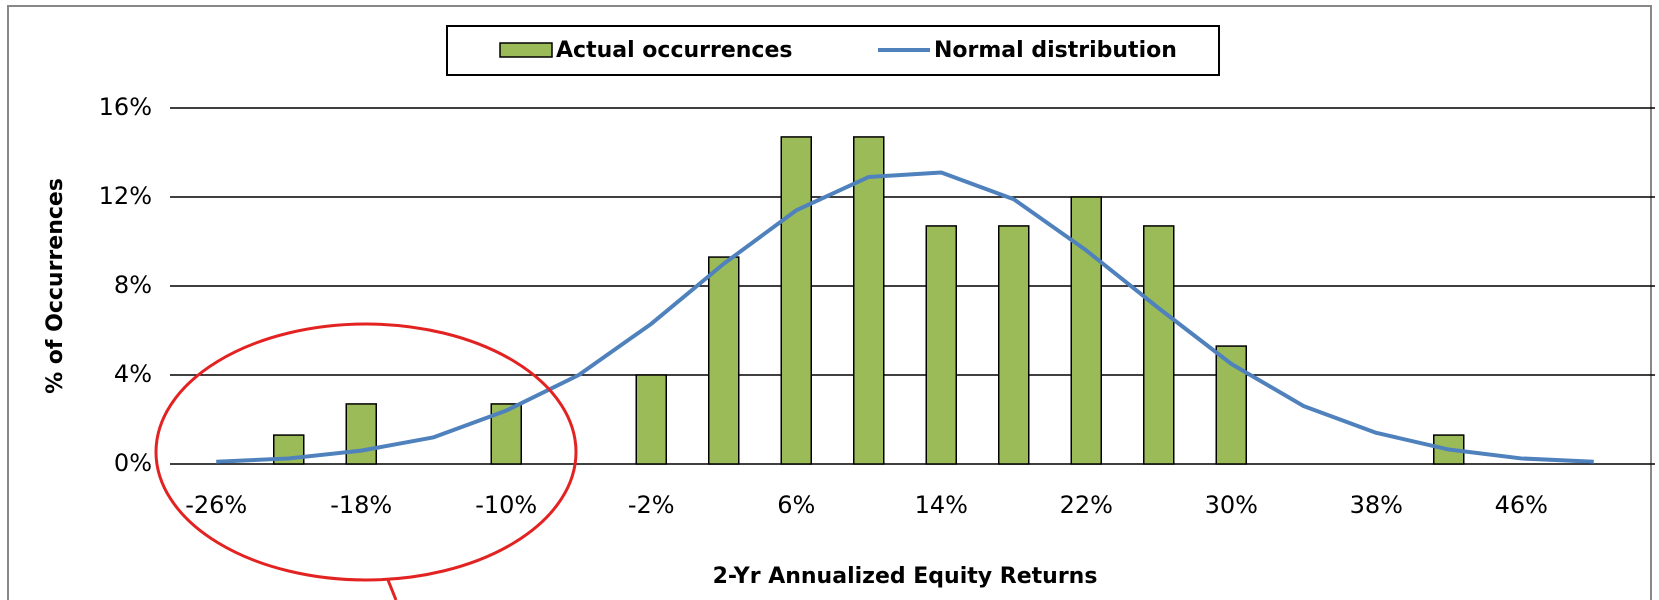  Describe the element at coordinates (1086, 505) in the screenshot. I see `x-tick-label: 22%` at that location.